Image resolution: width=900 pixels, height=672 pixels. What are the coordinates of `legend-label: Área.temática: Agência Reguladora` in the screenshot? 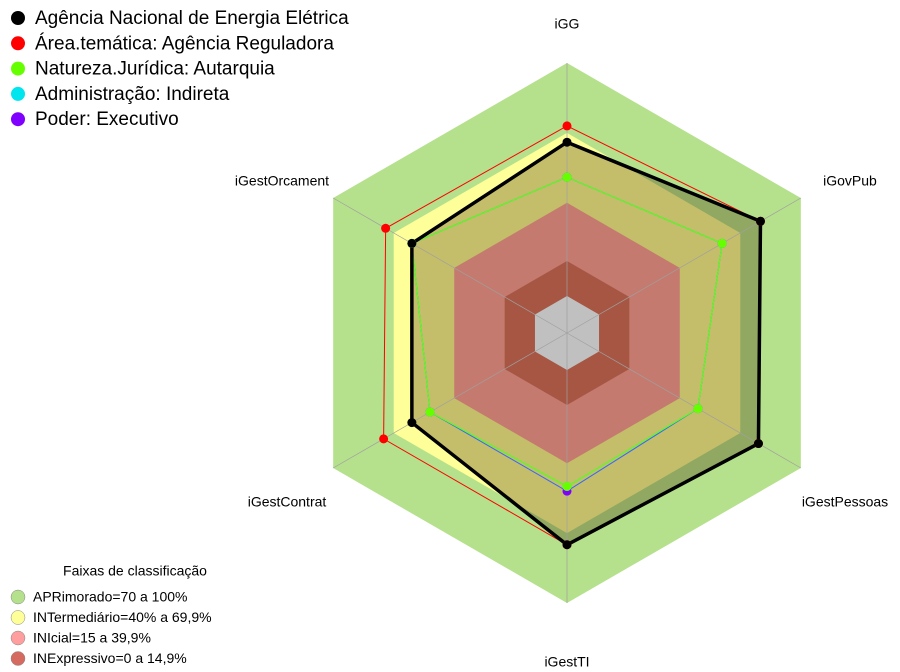 It's located at (184, 43).